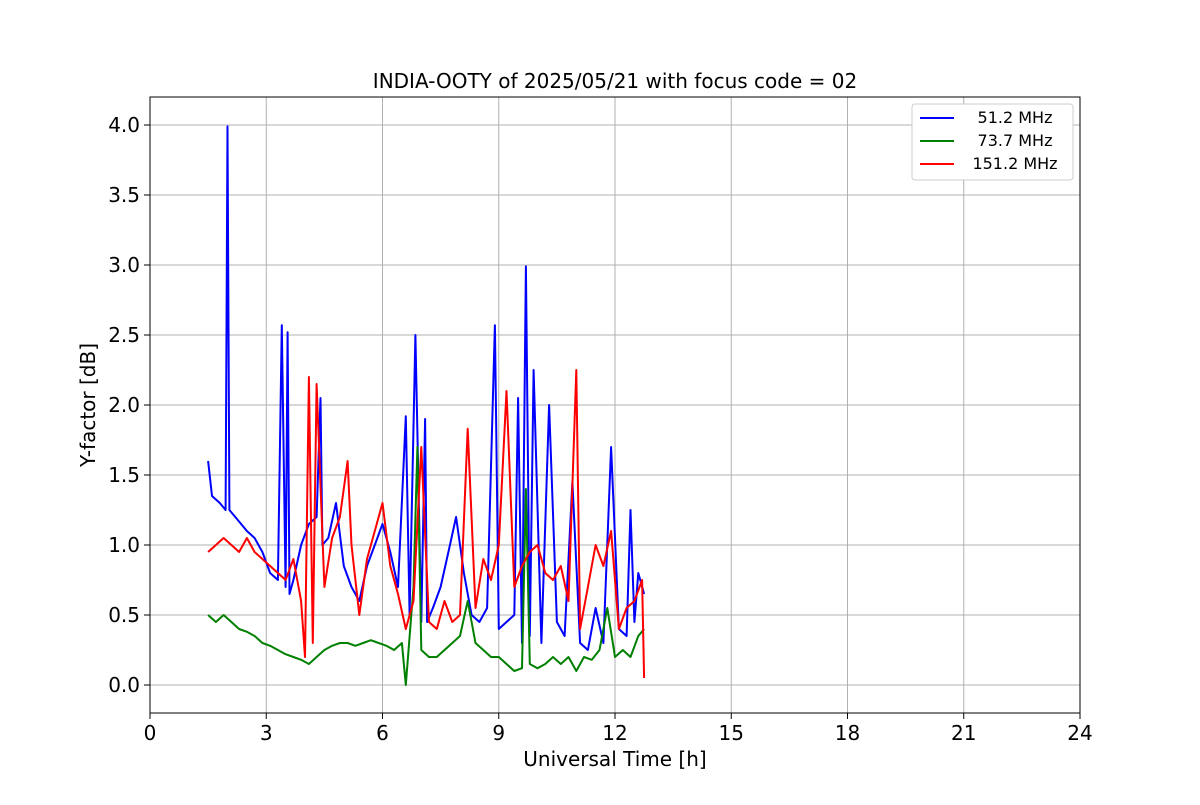 This screenshot has height=805, width=1200. I want to click on x-tick-label: 18, so click(847, 733).